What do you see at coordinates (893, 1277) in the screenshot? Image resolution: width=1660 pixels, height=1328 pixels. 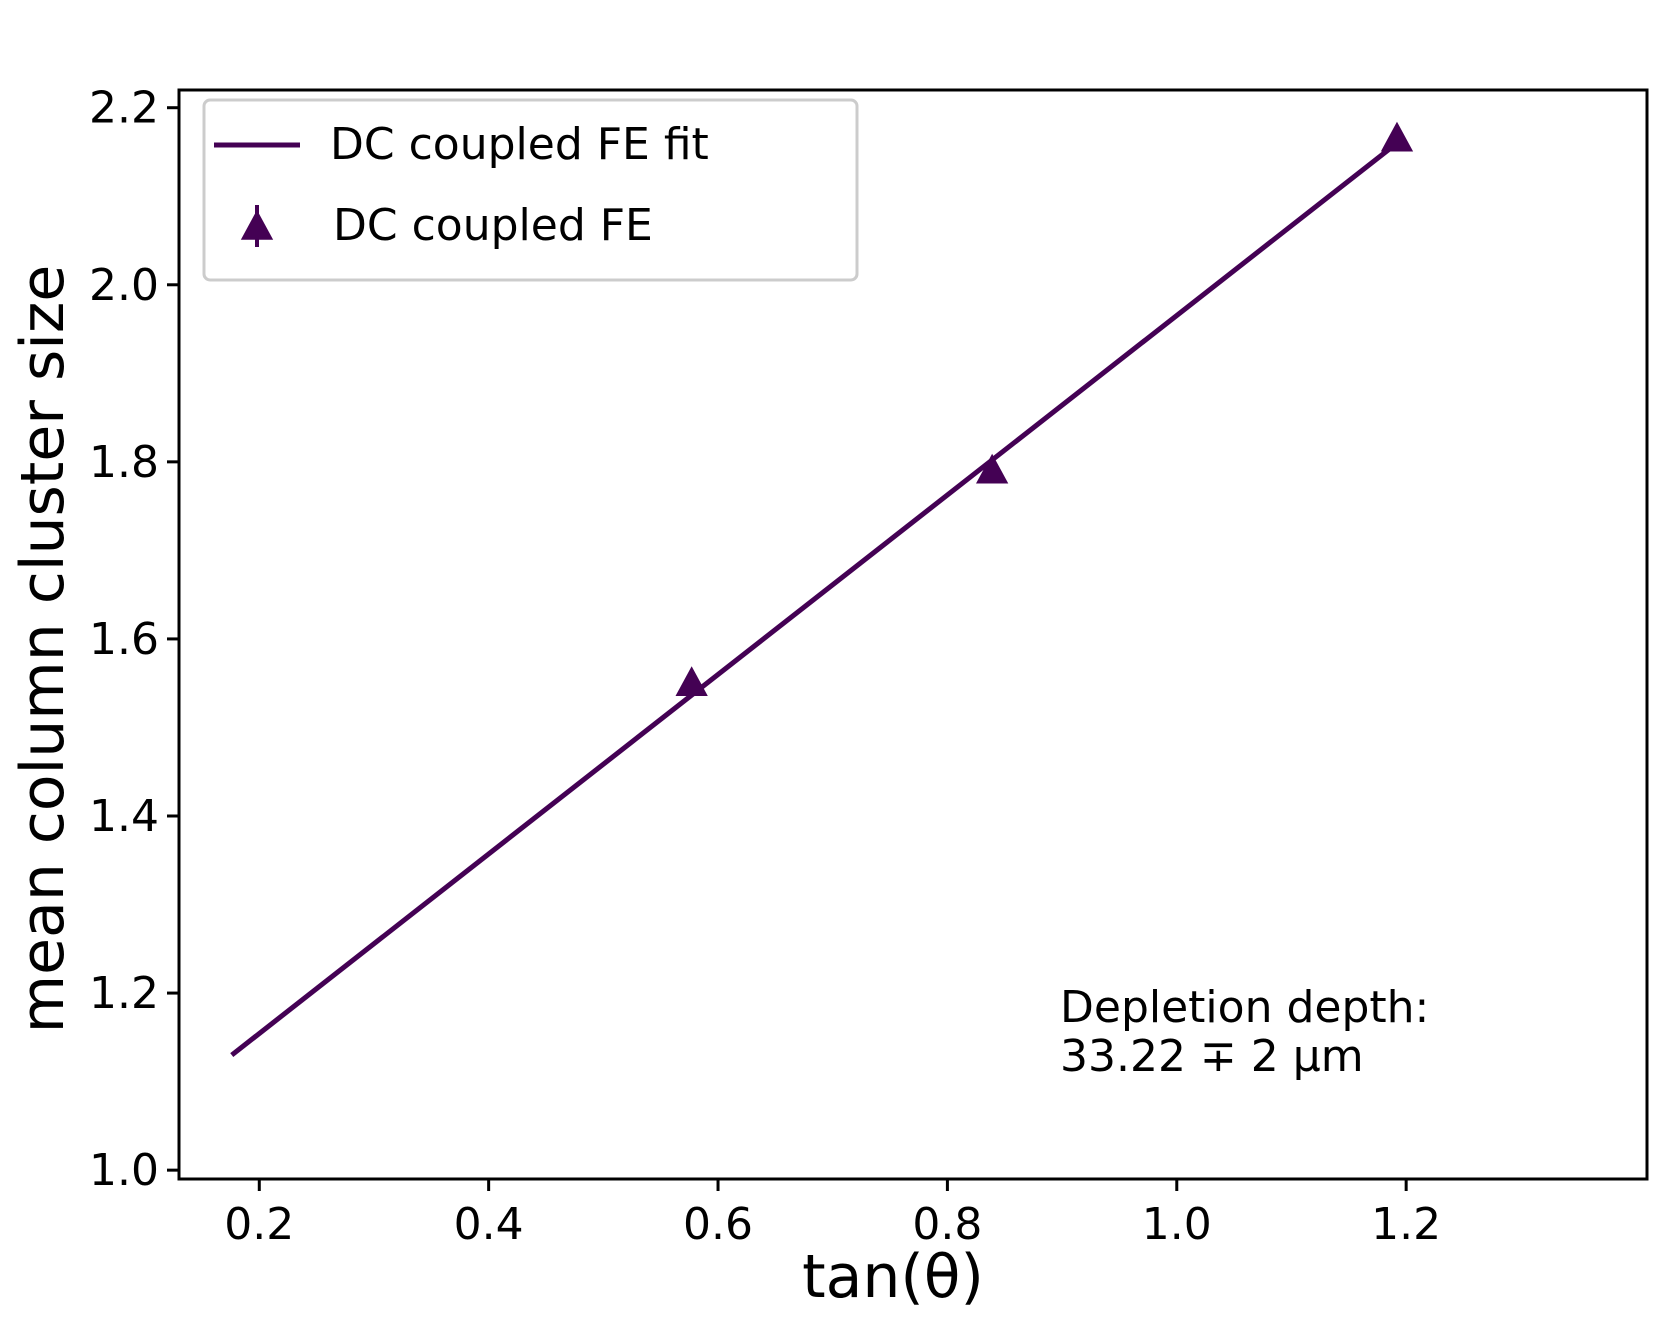 I see `x-axis-label: tan(θ)` at bounding box center [893, 1277].